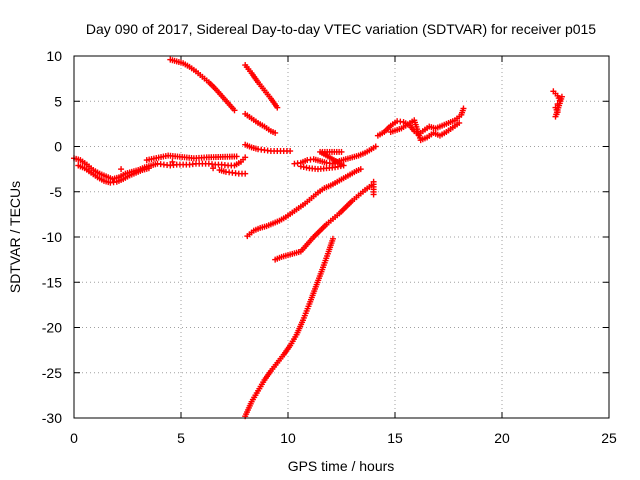  Describe the element at coordinates (609, 438) in the screenshot. I see `x-tick-label: 25` at that location.